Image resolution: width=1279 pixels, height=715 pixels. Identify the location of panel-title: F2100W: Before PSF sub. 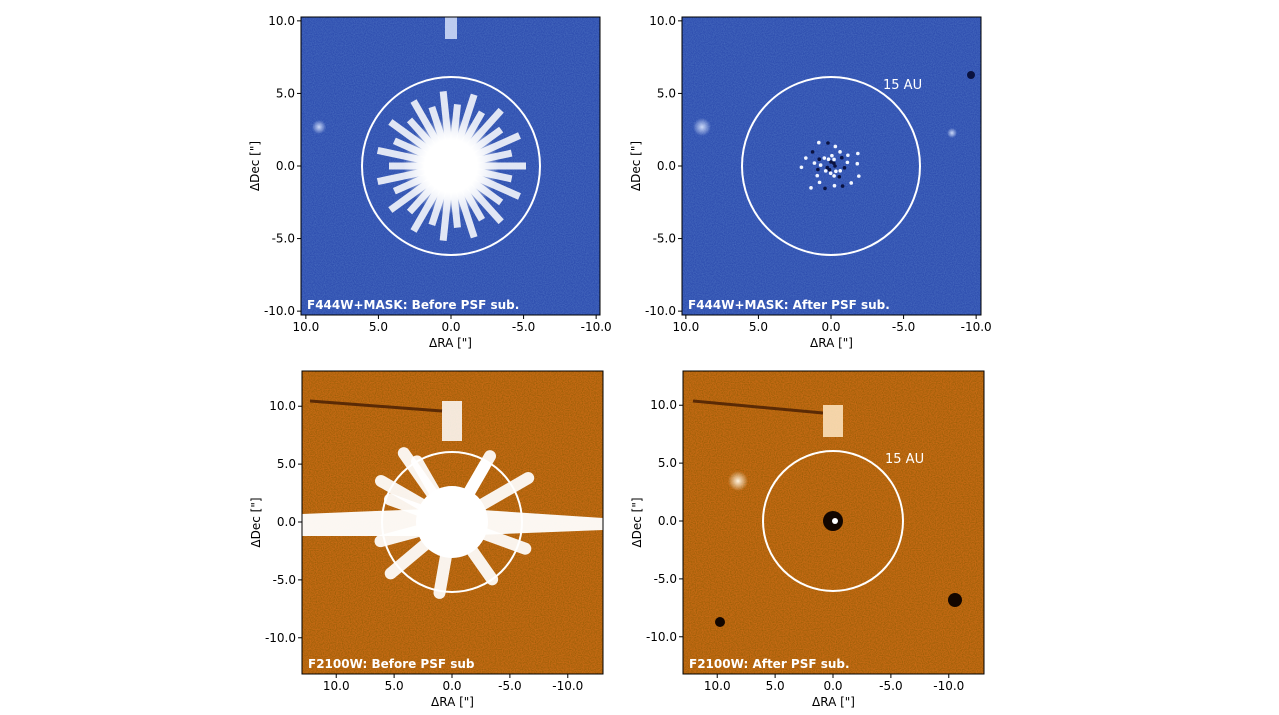
(391, 664).